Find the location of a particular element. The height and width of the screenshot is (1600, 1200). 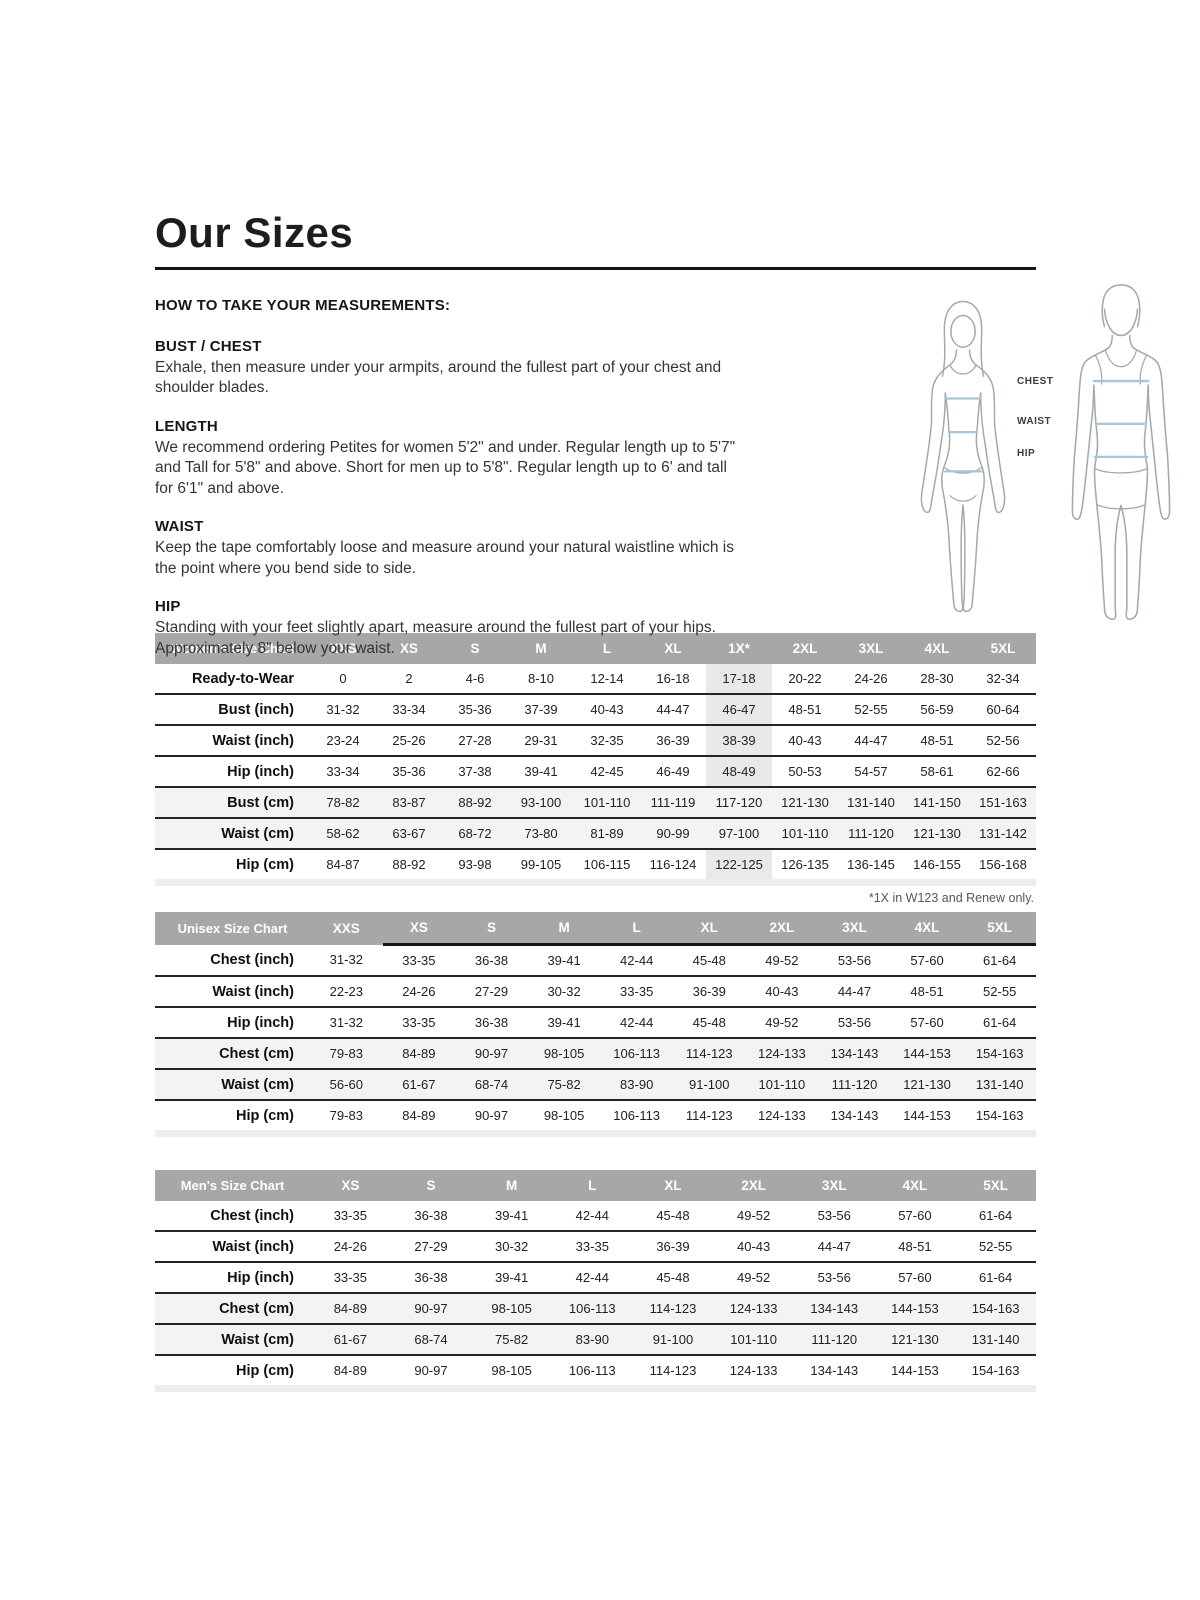

size-column-header: XL is located at coordinates (709, 929).